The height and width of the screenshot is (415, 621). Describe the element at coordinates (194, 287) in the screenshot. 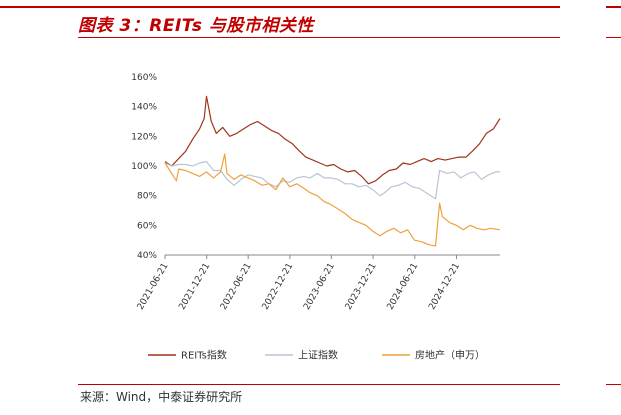

I see `x-tick-label: 2021-12-21` at that location.